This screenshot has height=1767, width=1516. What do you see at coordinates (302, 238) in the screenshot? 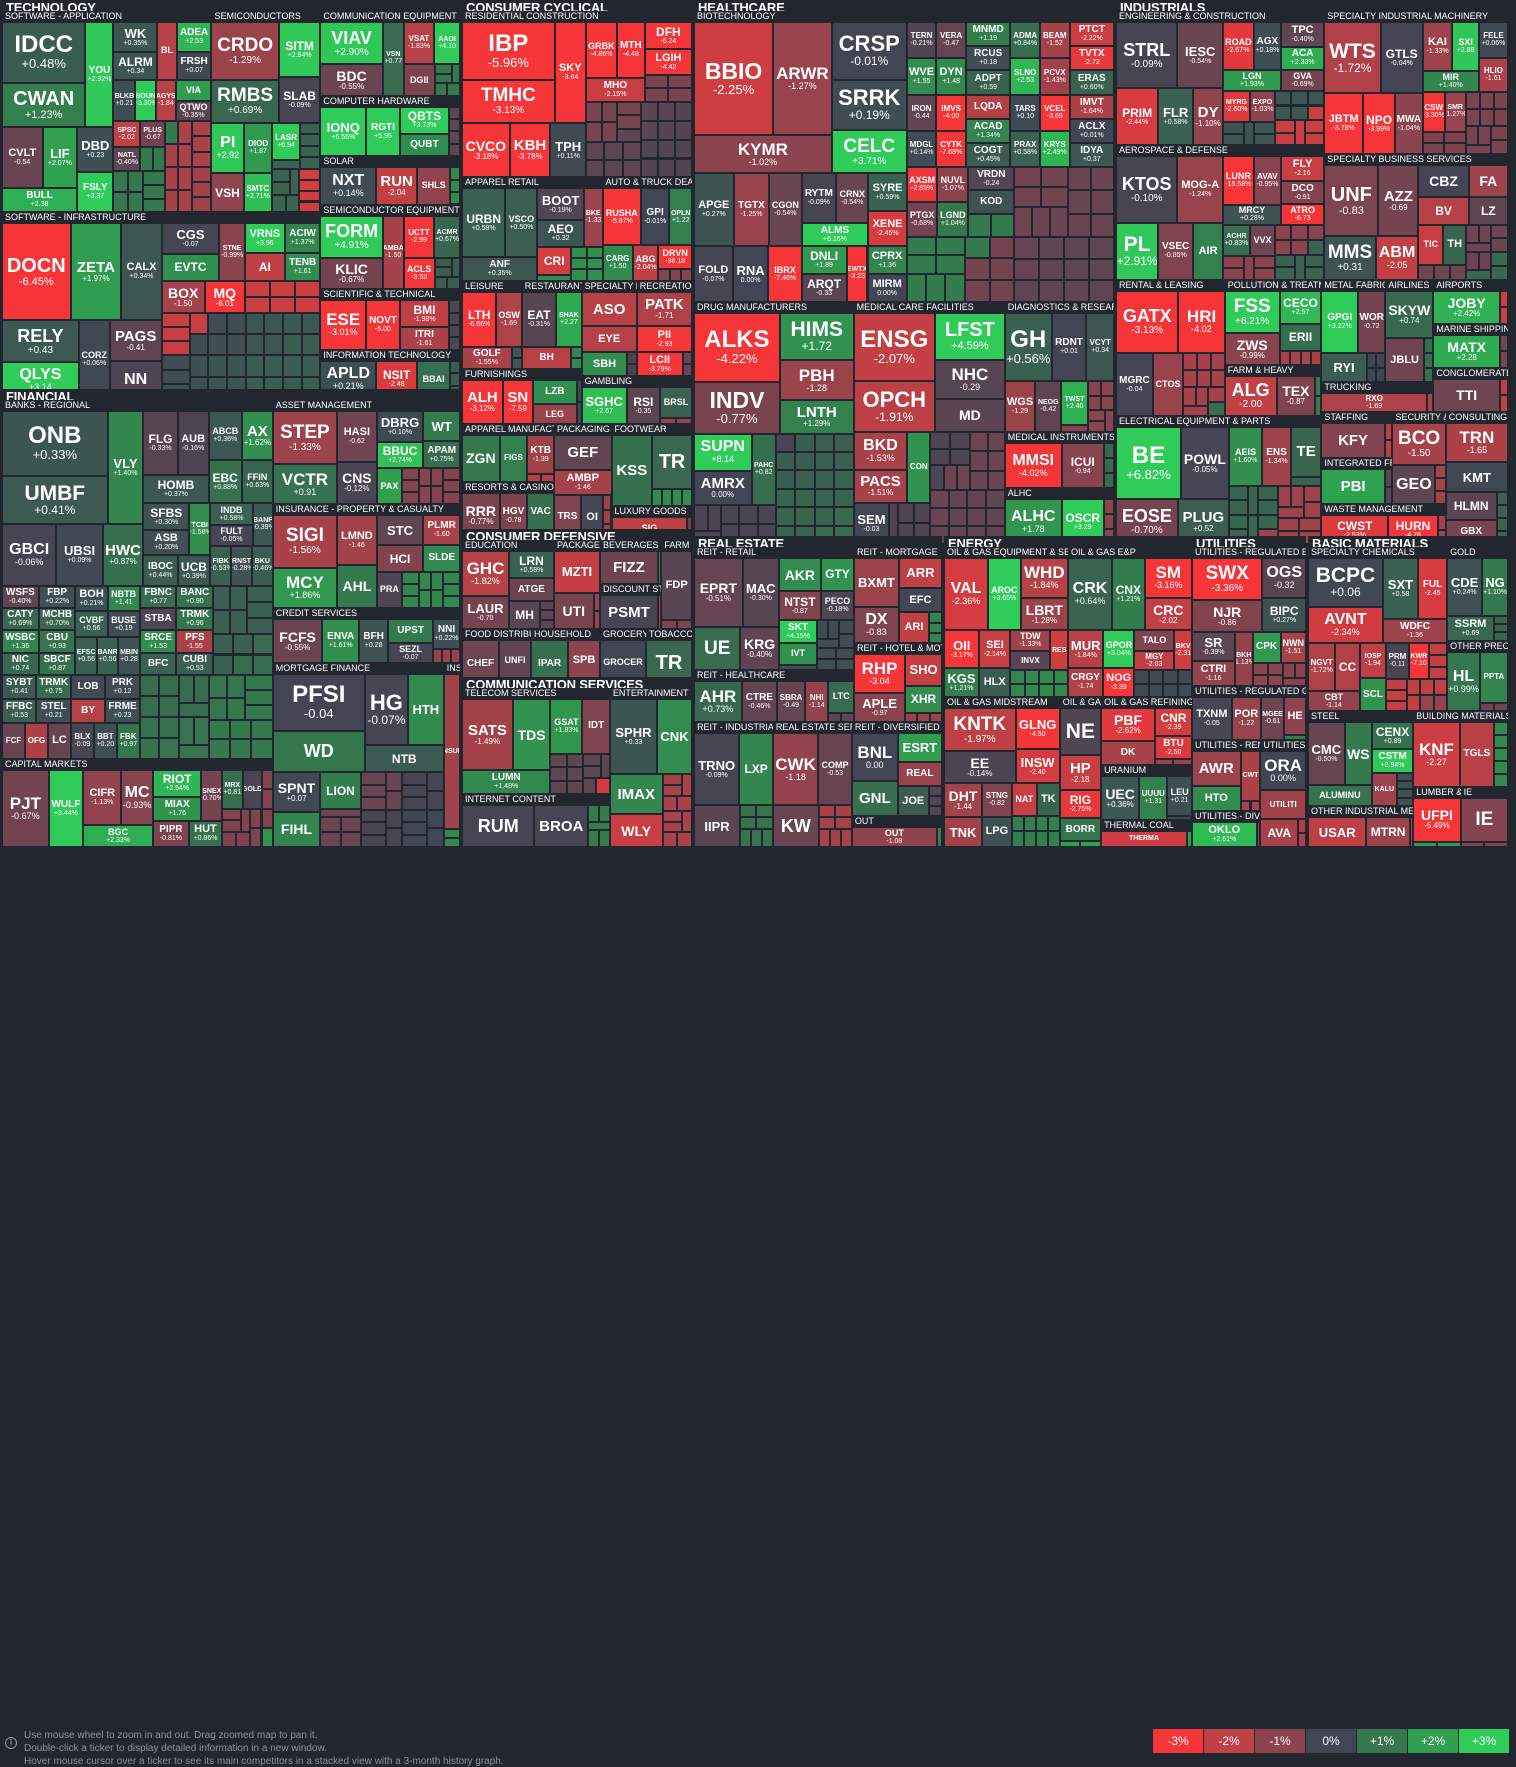
I see `ticker-tile: ACIW +1.37%` at bounding box center [302, 238].